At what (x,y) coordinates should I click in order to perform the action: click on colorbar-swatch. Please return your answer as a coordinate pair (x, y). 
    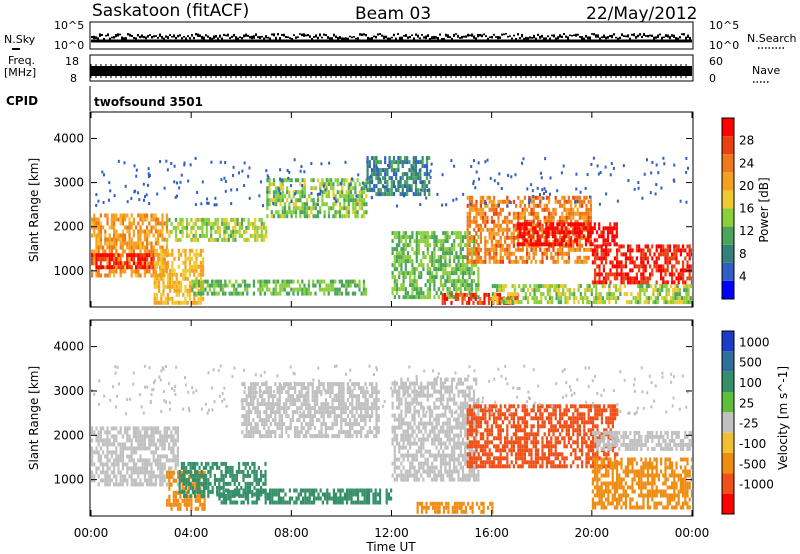
    Looking at the image, I should click on (728, 235).